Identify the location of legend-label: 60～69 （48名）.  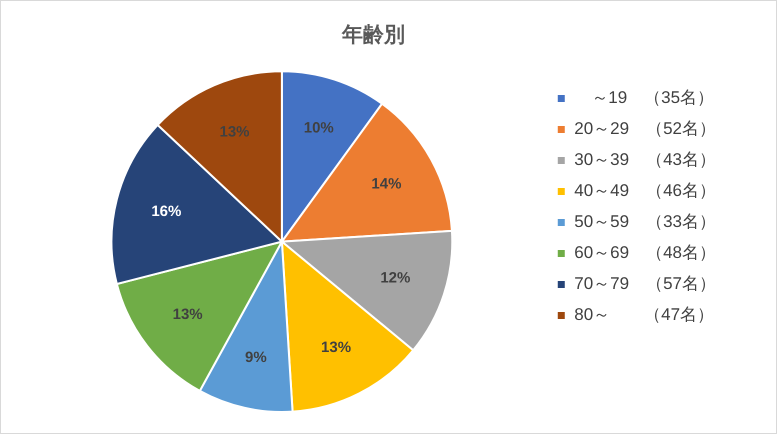
(645, 252).